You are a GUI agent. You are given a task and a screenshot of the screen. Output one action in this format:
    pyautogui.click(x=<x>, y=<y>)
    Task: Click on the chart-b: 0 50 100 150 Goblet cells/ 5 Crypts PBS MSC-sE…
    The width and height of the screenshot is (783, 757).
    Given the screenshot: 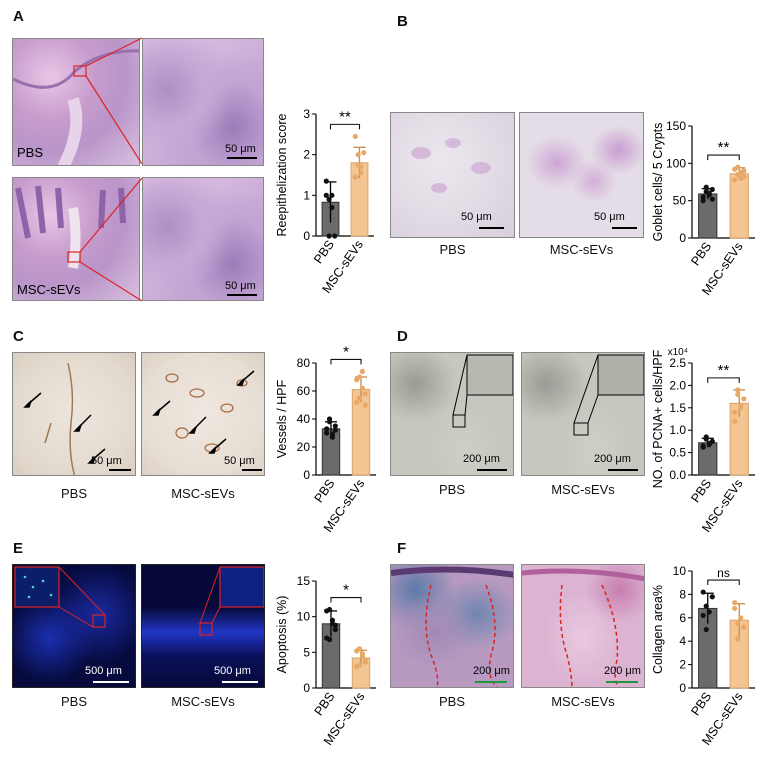 What is the action you would take?
    pyautogui.click(x=703, y=200)
    